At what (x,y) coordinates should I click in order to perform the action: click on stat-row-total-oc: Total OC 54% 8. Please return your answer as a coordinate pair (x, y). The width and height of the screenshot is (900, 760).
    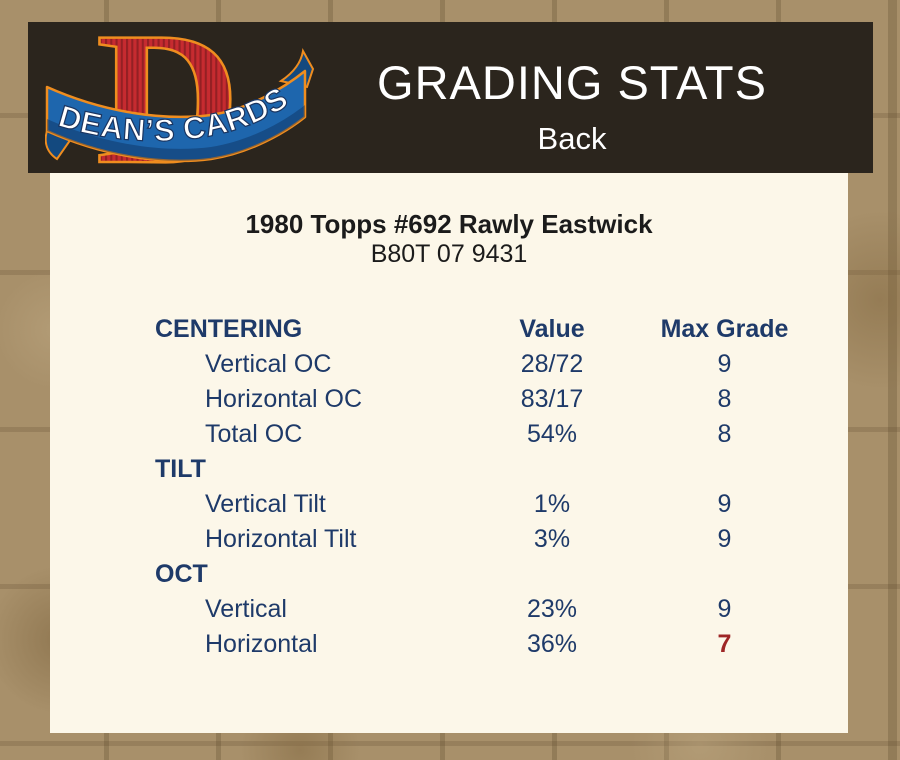
    Looking at the image, I should click on (485, 434).